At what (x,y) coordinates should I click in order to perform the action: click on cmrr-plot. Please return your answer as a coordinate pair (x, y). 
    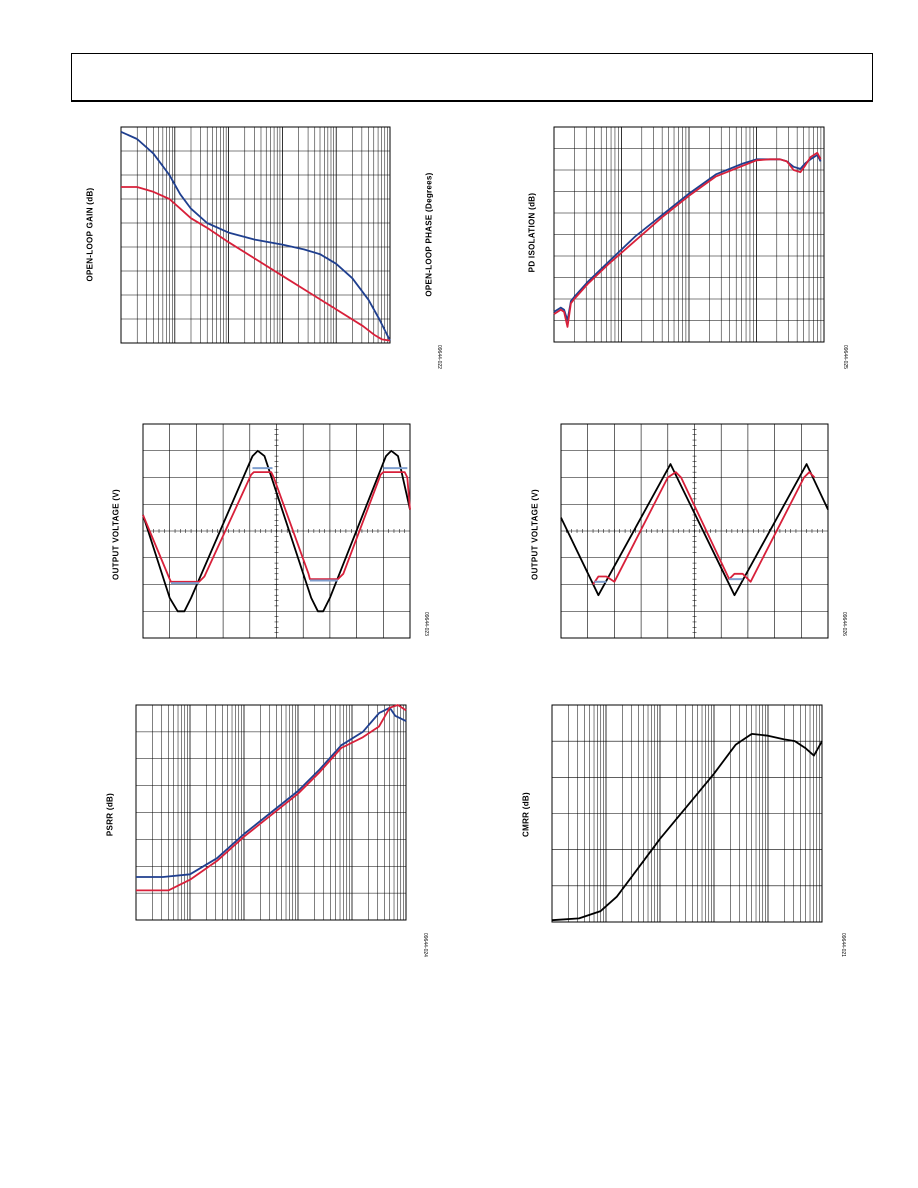
    Looking at the image, I should click on (687, 813).